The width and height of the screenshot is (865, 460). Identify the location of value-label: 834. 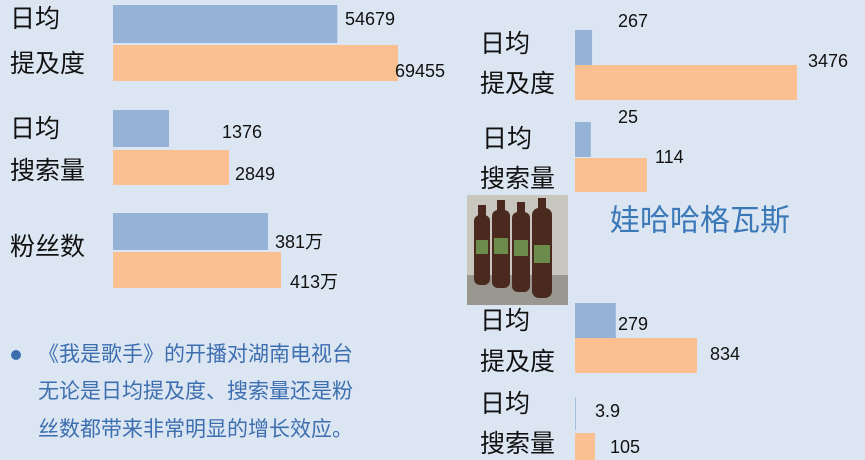
(725, 354).